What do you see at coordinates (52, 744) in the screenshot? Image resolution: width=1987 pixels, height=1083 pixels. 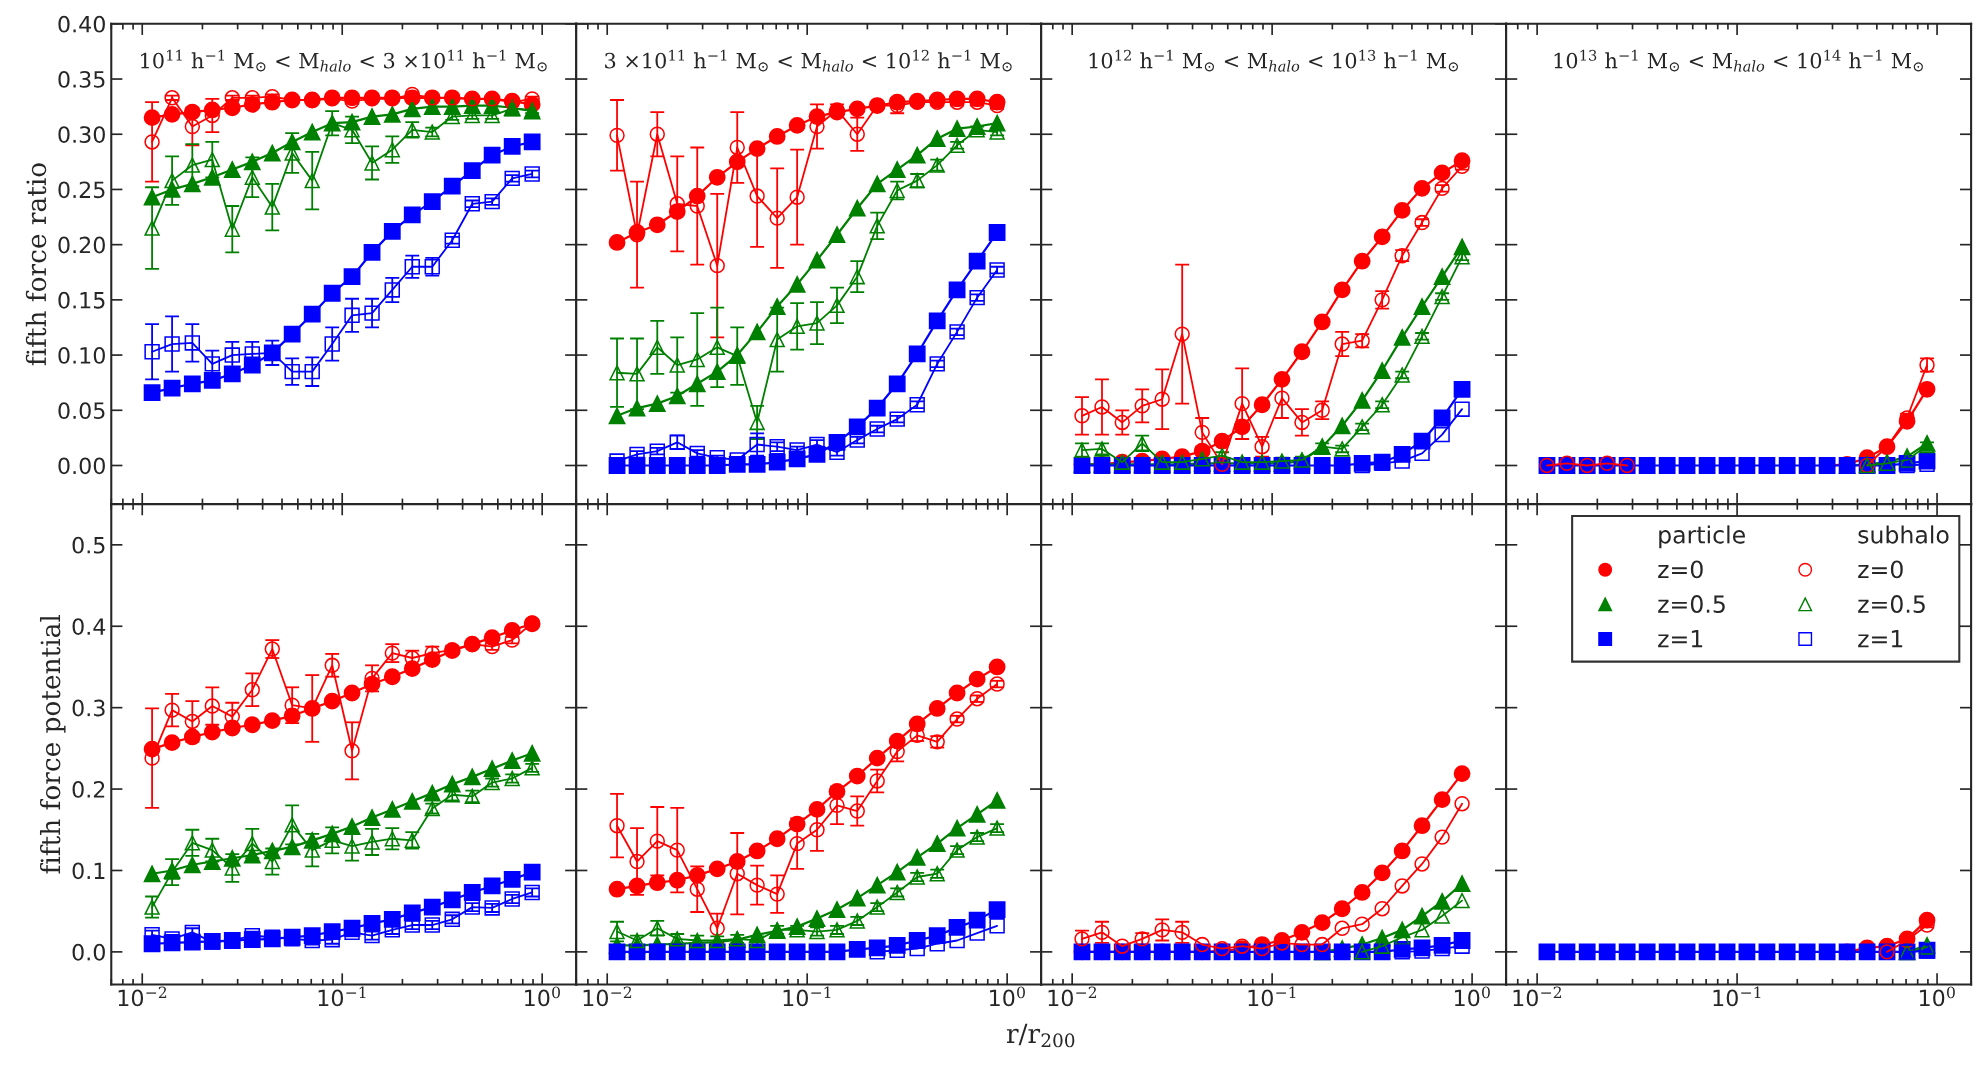 I see `y-axis-title: fifth force potential` at bounding box center [52, 744].